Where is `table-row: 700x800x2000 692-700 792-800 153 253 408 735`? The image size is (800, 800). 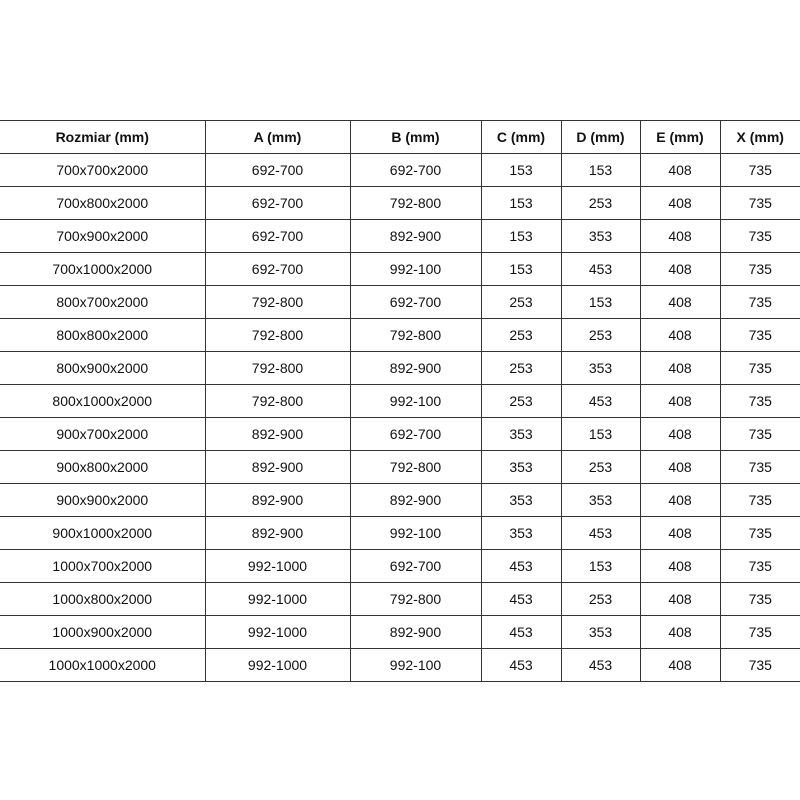 table-row: 700x800x2000 692-700 792-800 153 253 408 735 is located at coordinates (400, 203).